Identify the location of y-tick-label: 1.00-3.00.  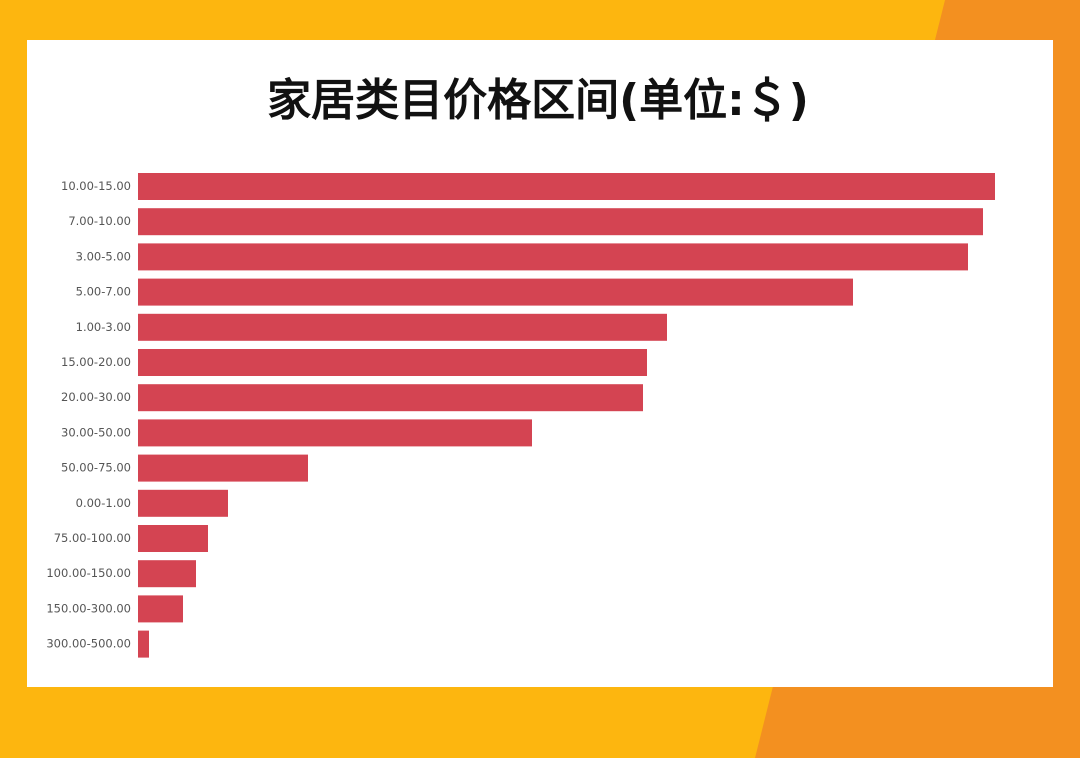
(103, 327).